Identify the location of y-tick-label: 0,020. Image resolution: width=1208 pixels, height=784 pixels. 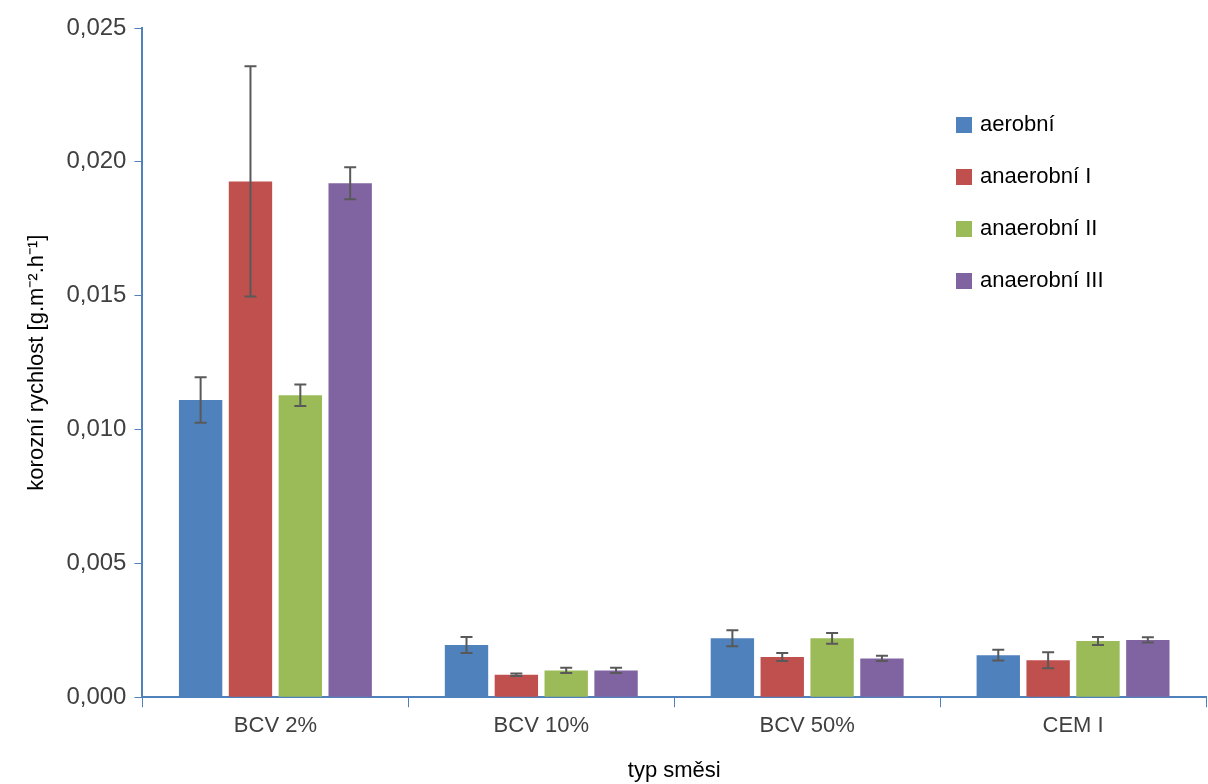
(96, 160).